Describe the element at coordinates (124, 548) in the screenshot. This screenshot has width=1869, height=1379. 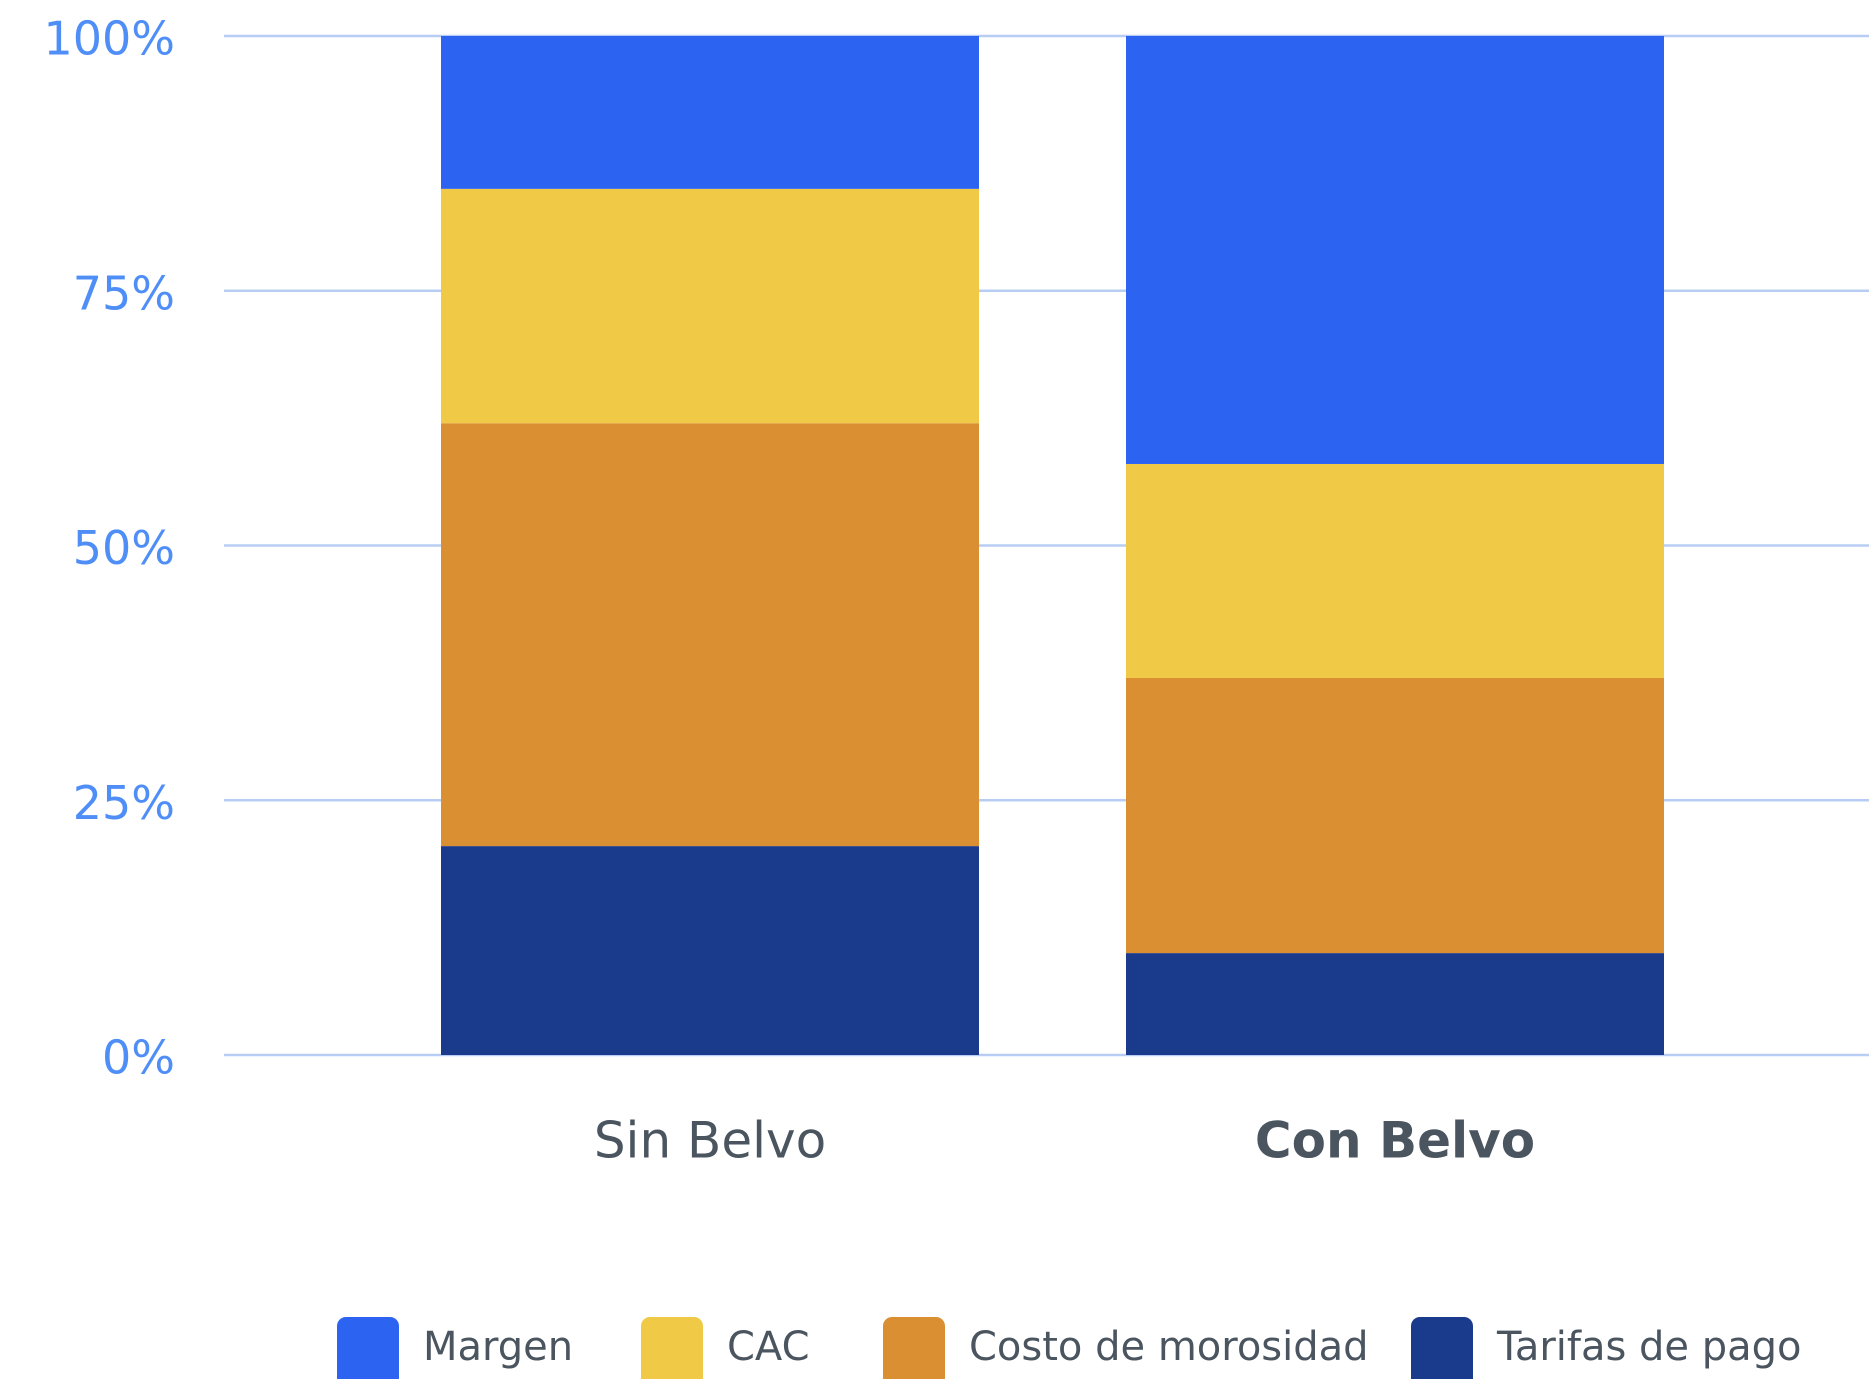
I see `y-tick-label: 50%` at that location.